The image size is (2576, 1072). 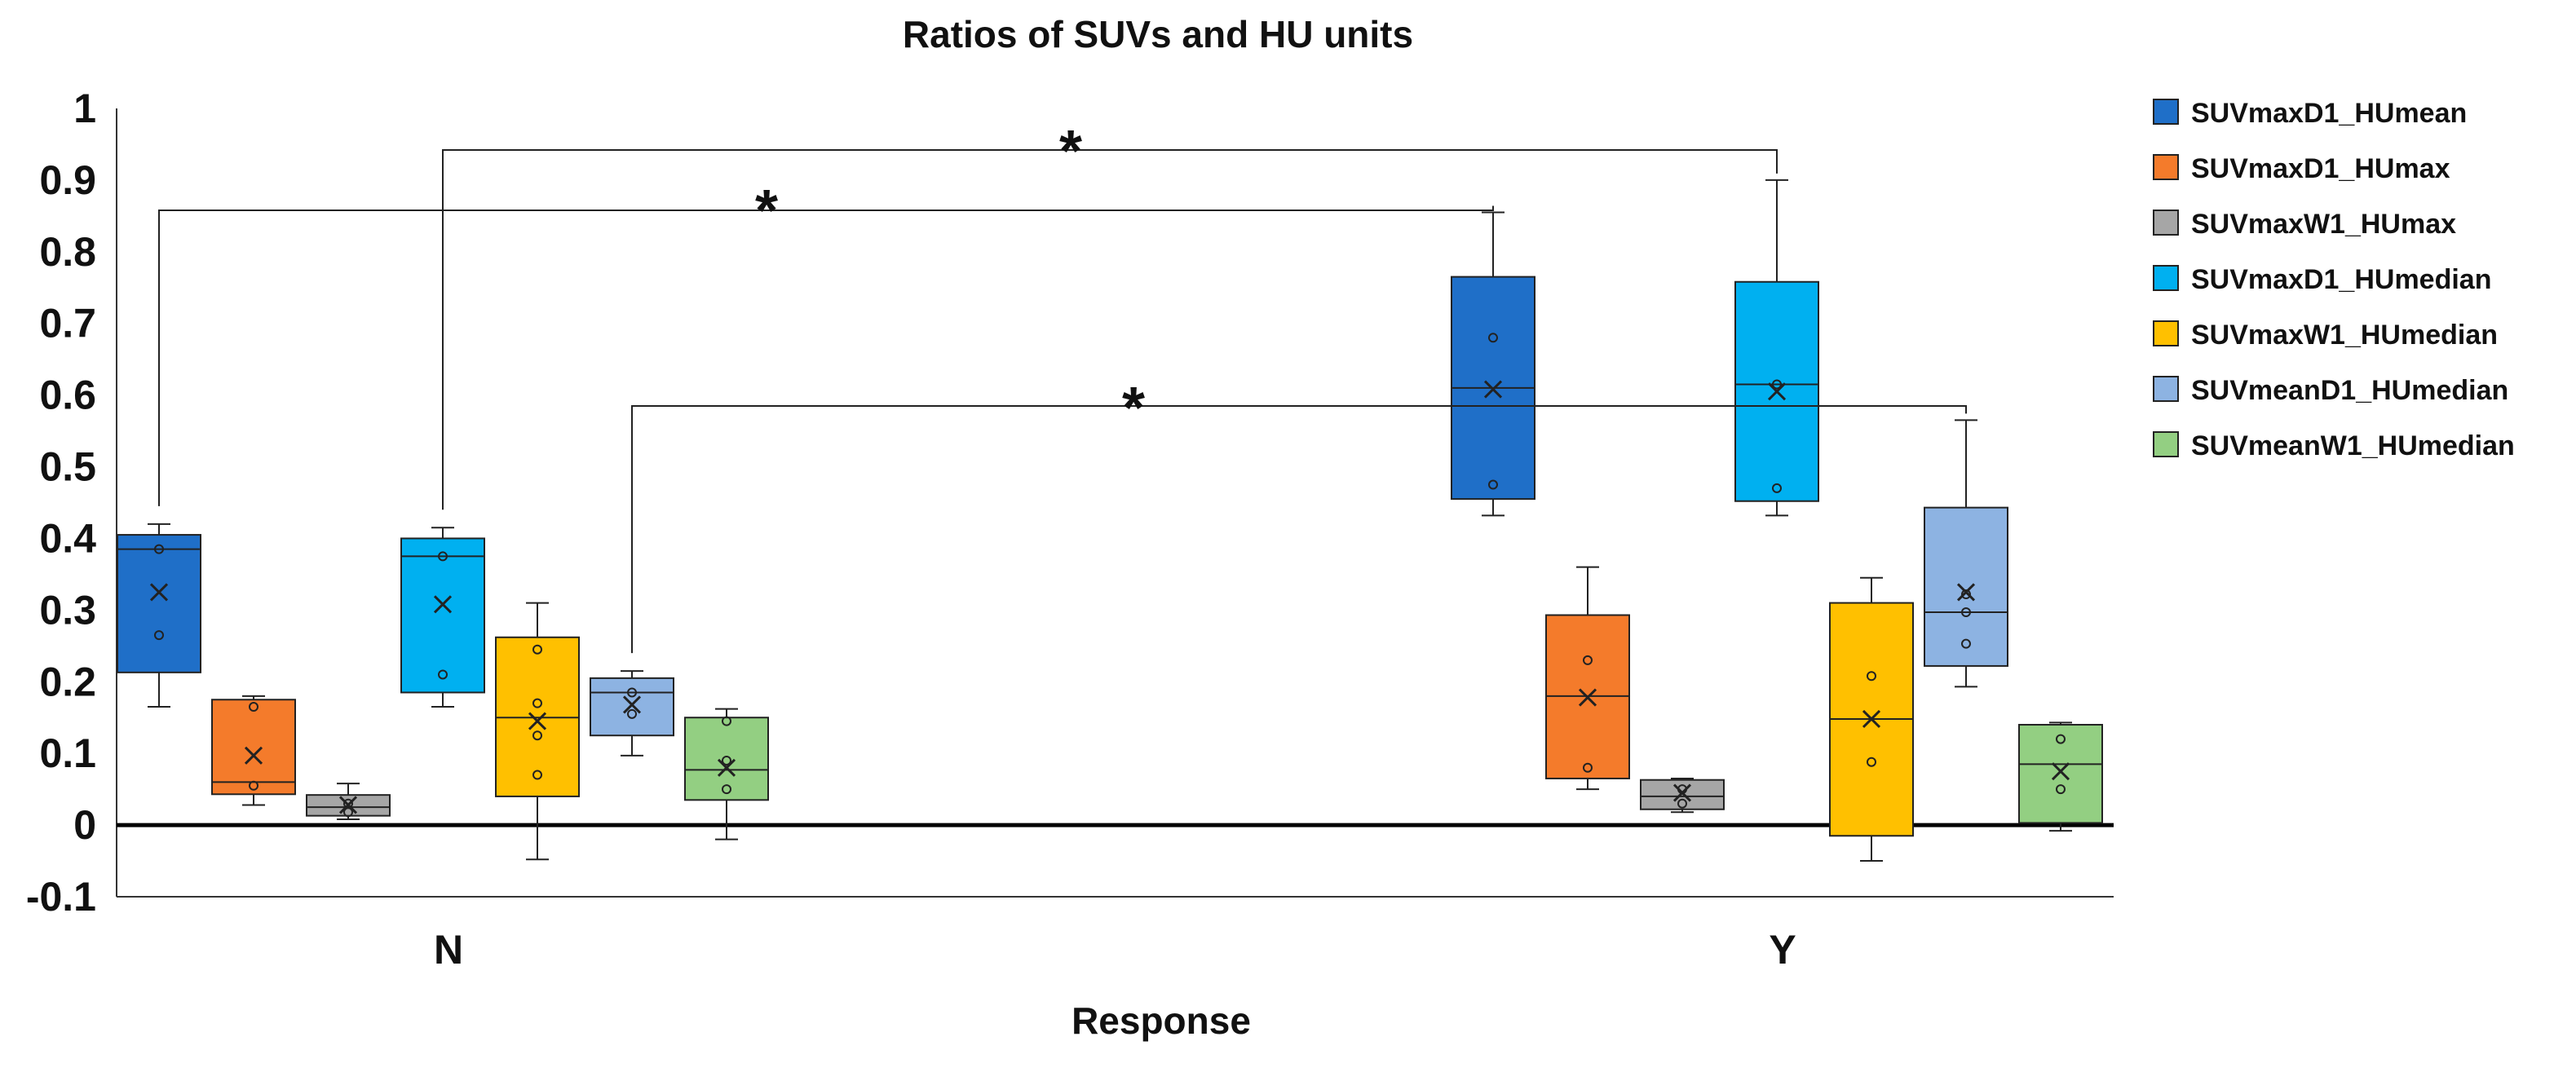 What do you see at coordinates (84, 108) in the screenshot?
I see `y-tick-label: 1` at bounding box center [84, 108].